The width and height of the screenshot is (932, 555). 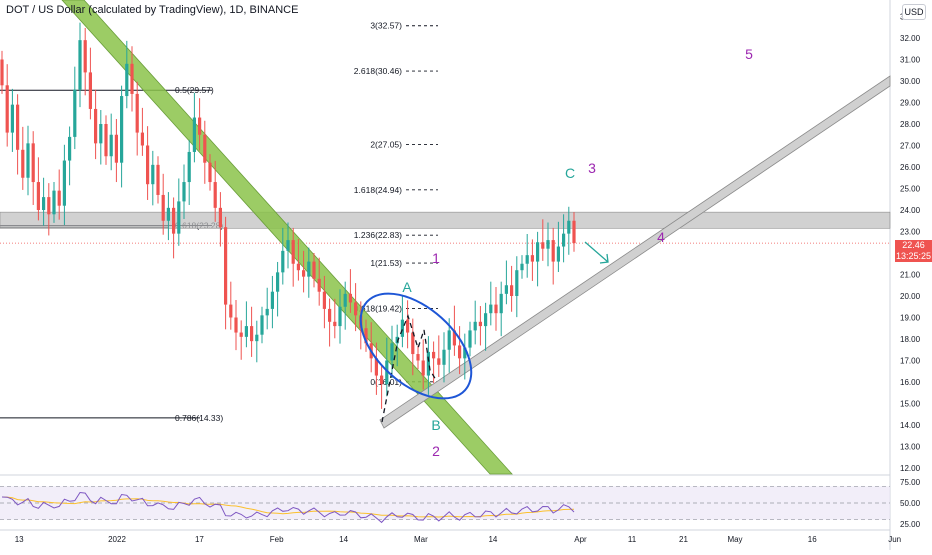 I want to click on wave-label: A, so click(x=407, y=287).